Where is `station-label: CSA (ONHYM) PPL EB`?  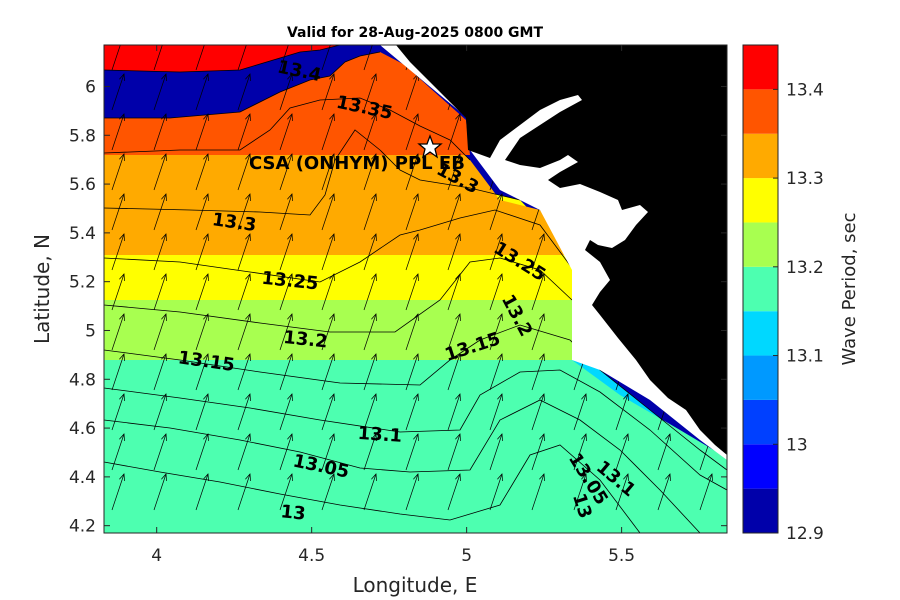
station-label: CSA (ONHYM) PPL EB is located at coordinates (357, 163).